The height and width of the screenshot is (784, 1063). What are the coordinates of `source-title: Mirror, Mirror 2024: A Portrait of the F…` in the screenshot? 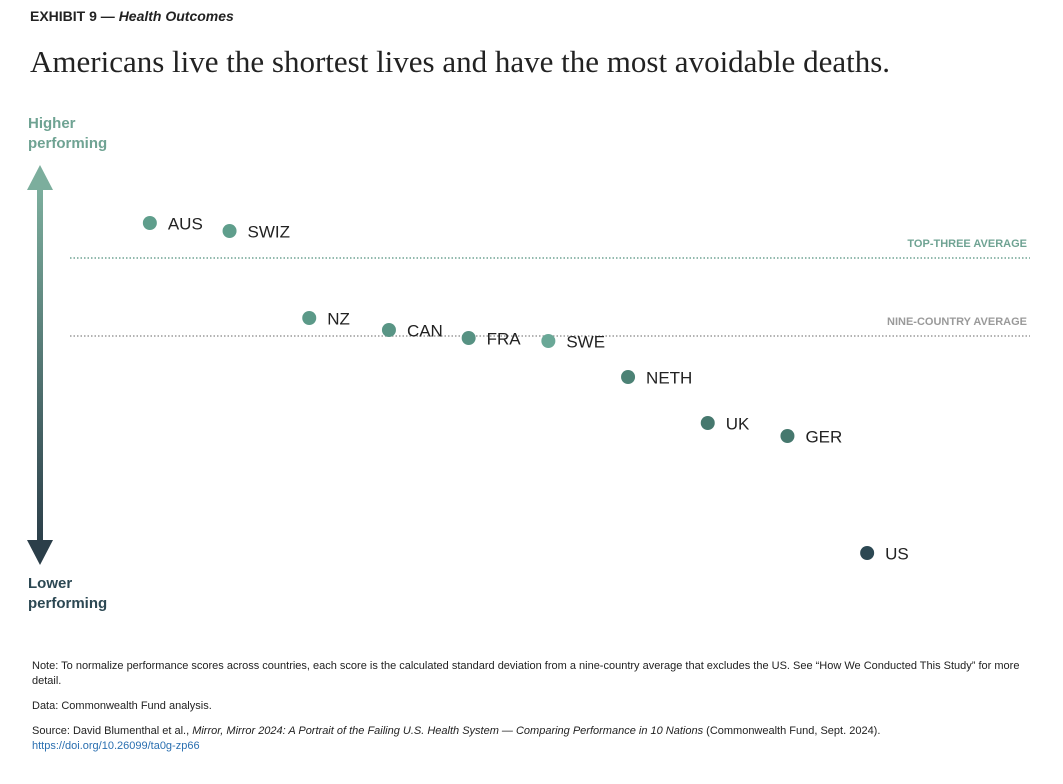 It's located at (448, 731).